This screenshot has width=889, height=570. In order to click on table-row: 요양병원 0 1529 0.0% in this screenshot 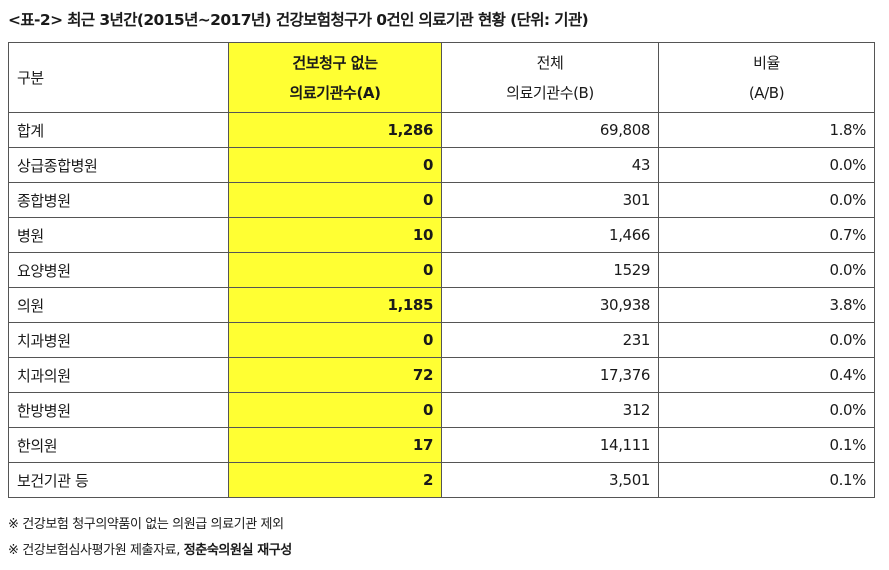, I will do `click(441, 270)`.